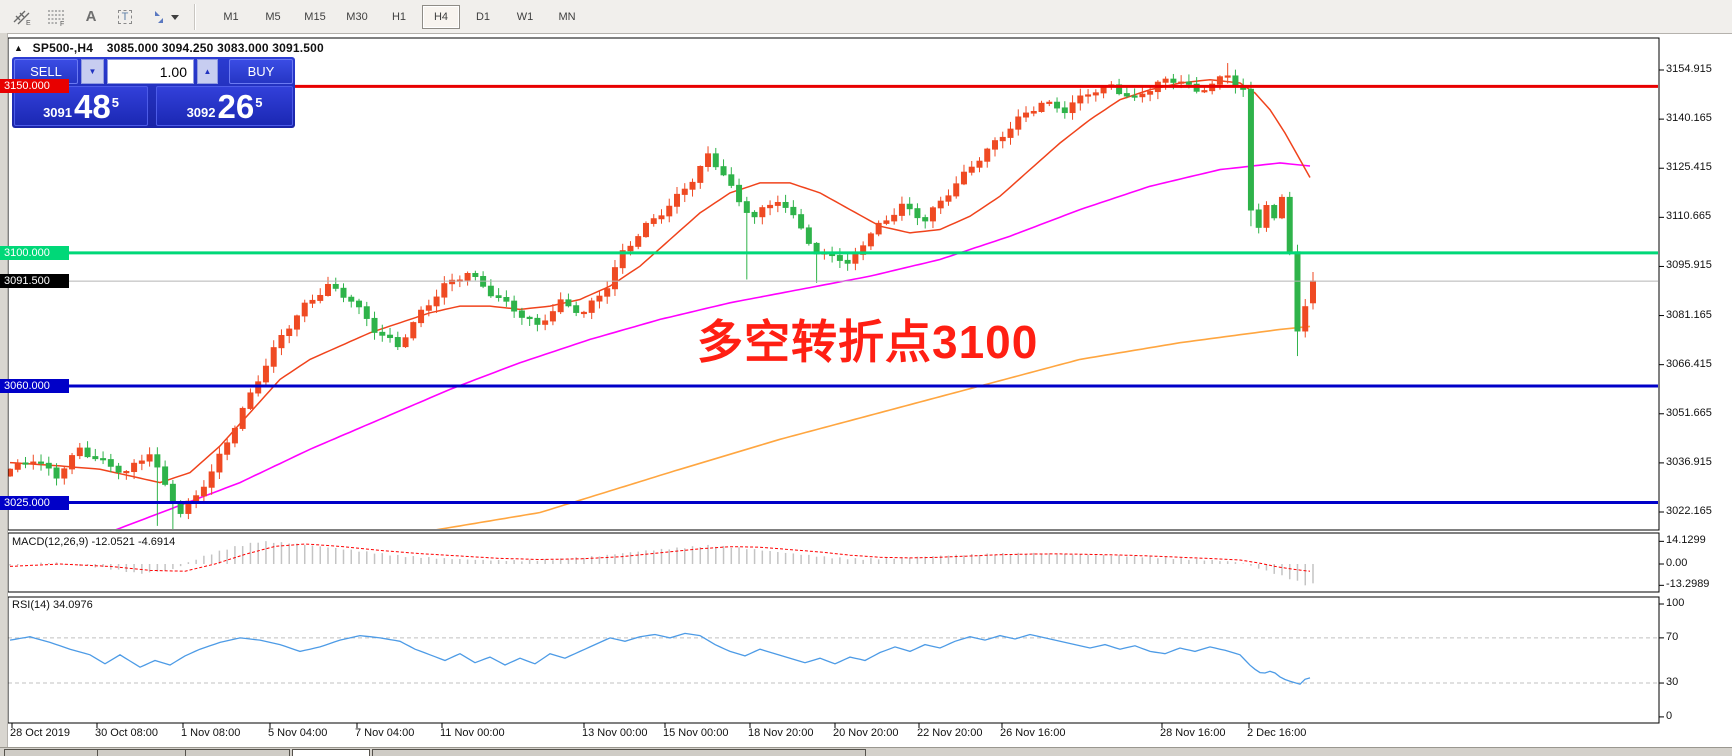  Describe the element at coordinates (207, 71) in the screenshot. I see `volume-increase-button: ▲` at that location.